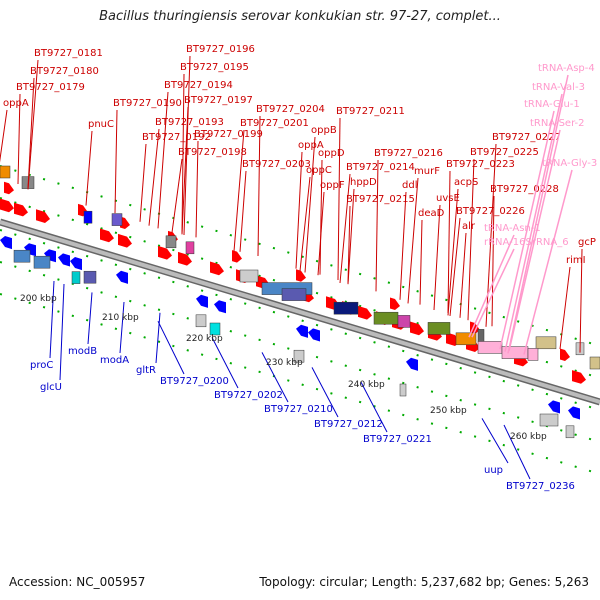 This screenshot has width=600, height=600. Describe the element at coordinates (540, 486) in the screenshot. I see `reverse-label-11: BT9727_0236` at that location.